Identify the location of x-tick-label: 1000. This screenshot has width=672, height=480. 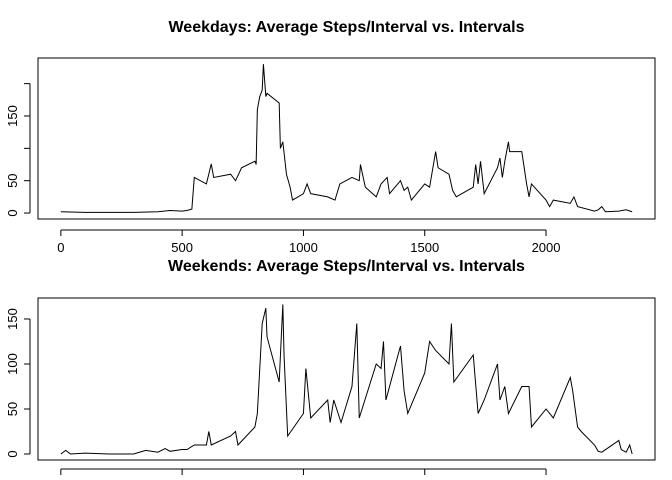
(303, 247).